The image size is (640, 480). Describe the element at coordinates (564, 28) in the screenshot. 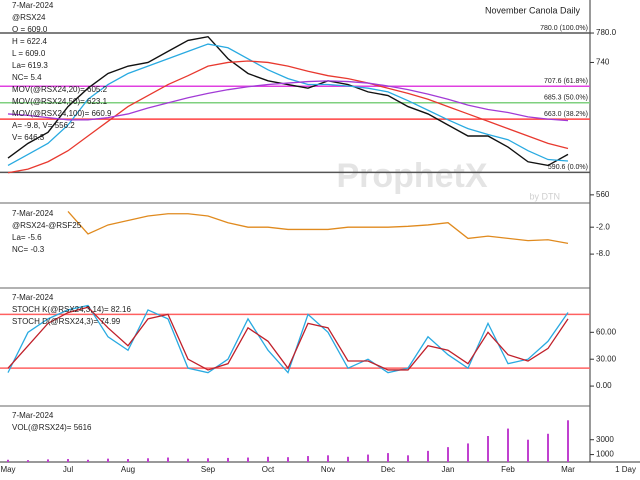

I see `level-label: 780.0 (100.0%)` at that location.